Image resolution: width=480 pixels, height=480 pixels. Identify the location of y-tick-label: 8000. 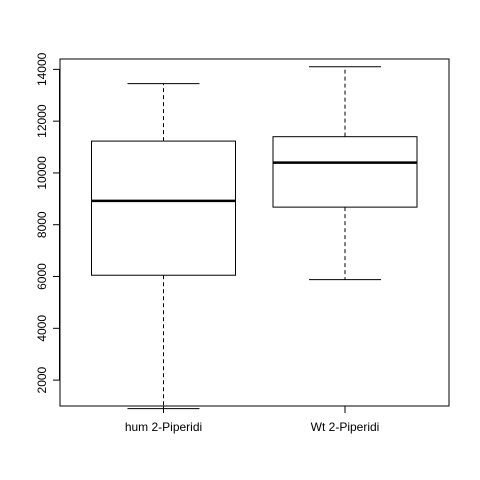
(42, 224).